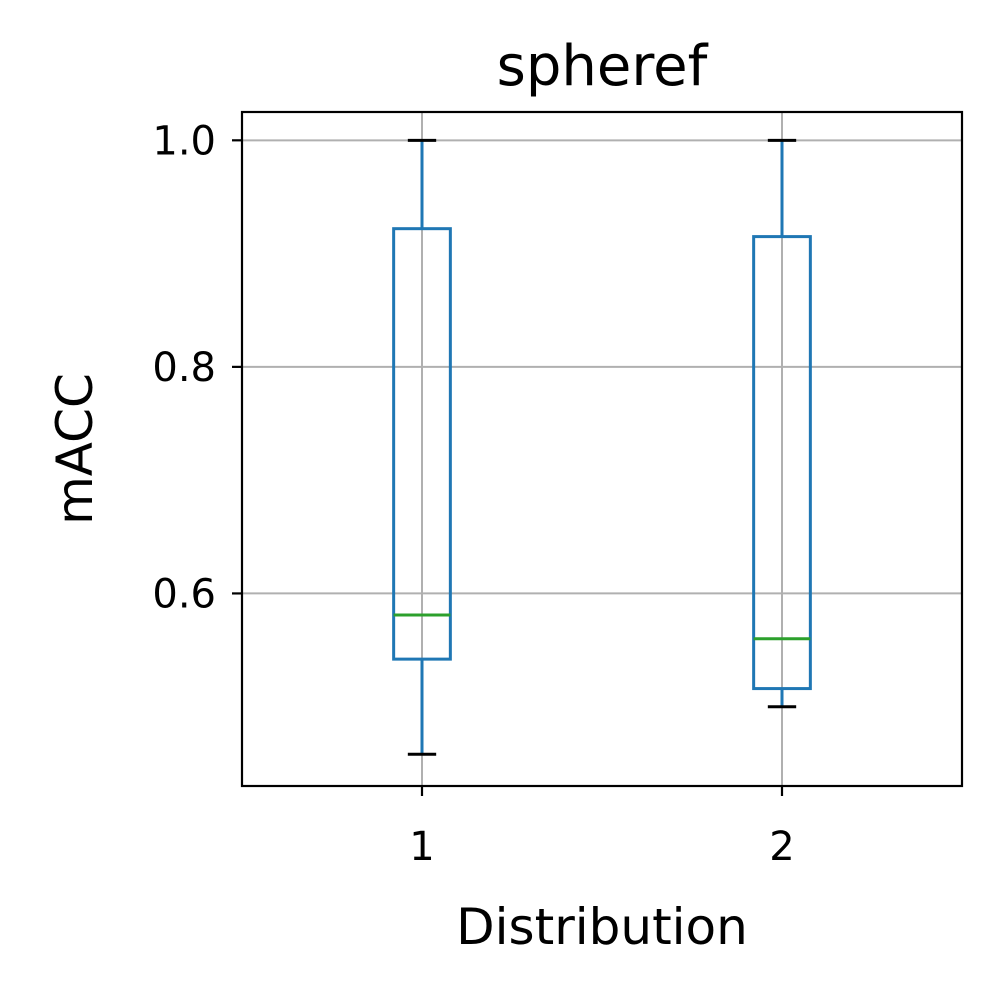  I want to click on x-axis-label: Distribution, so click(602, 927).